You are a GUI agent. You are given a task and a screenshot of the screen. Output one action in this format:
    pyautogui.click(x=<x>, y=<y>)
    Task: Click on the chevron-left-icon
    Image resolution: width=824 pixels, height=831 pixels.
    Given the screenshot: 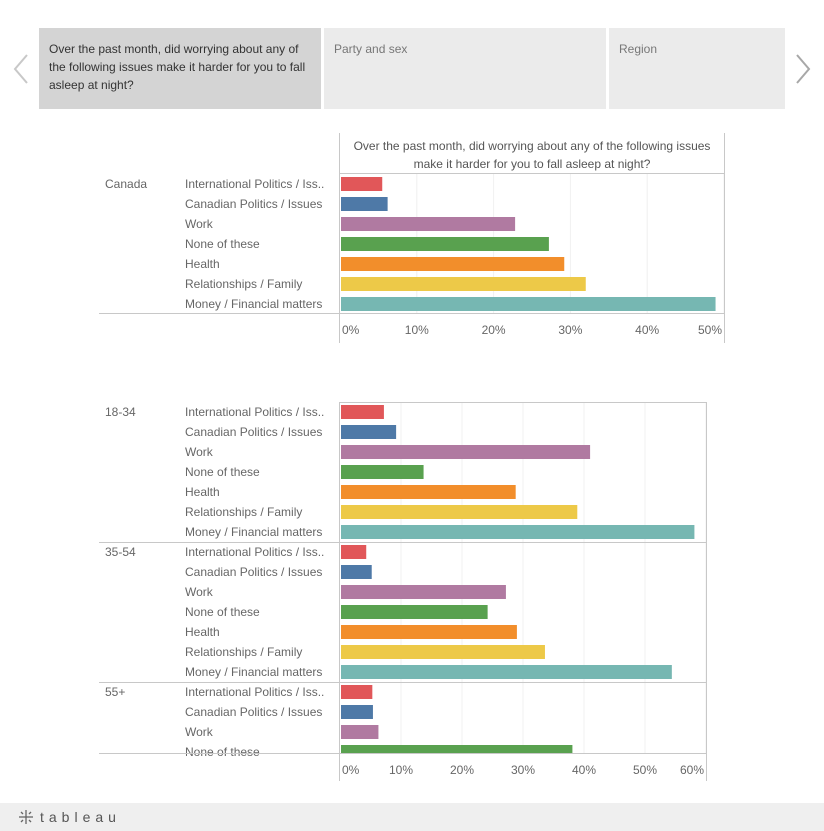 What is the action you would take?
    pyautogui.click(x=20, y=69)
    